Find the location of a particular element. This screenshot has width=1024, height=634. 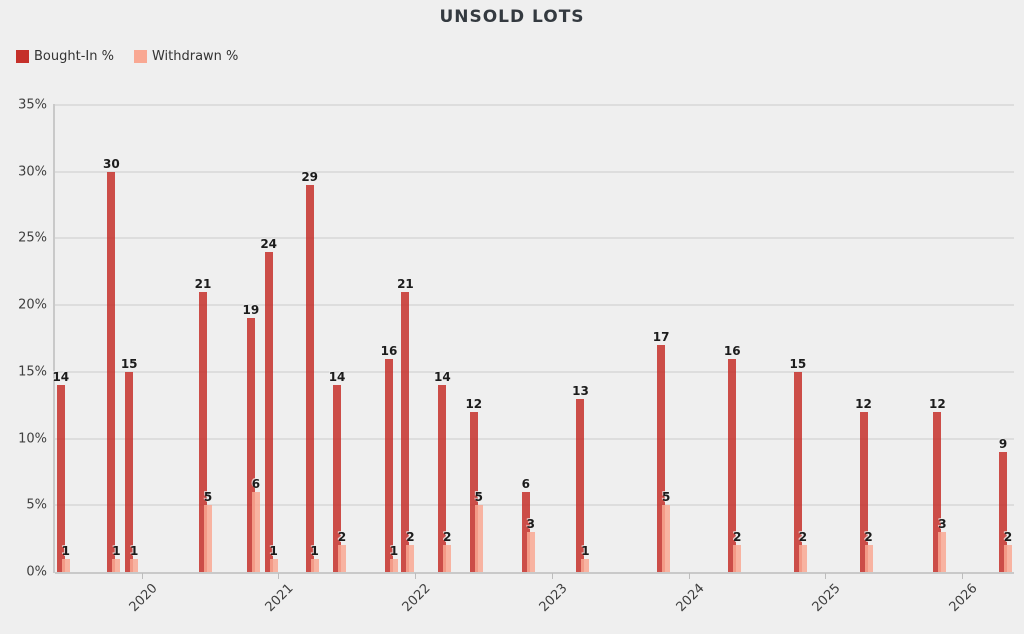

y-tick-label: 30% is located at coordinates (32, 172).